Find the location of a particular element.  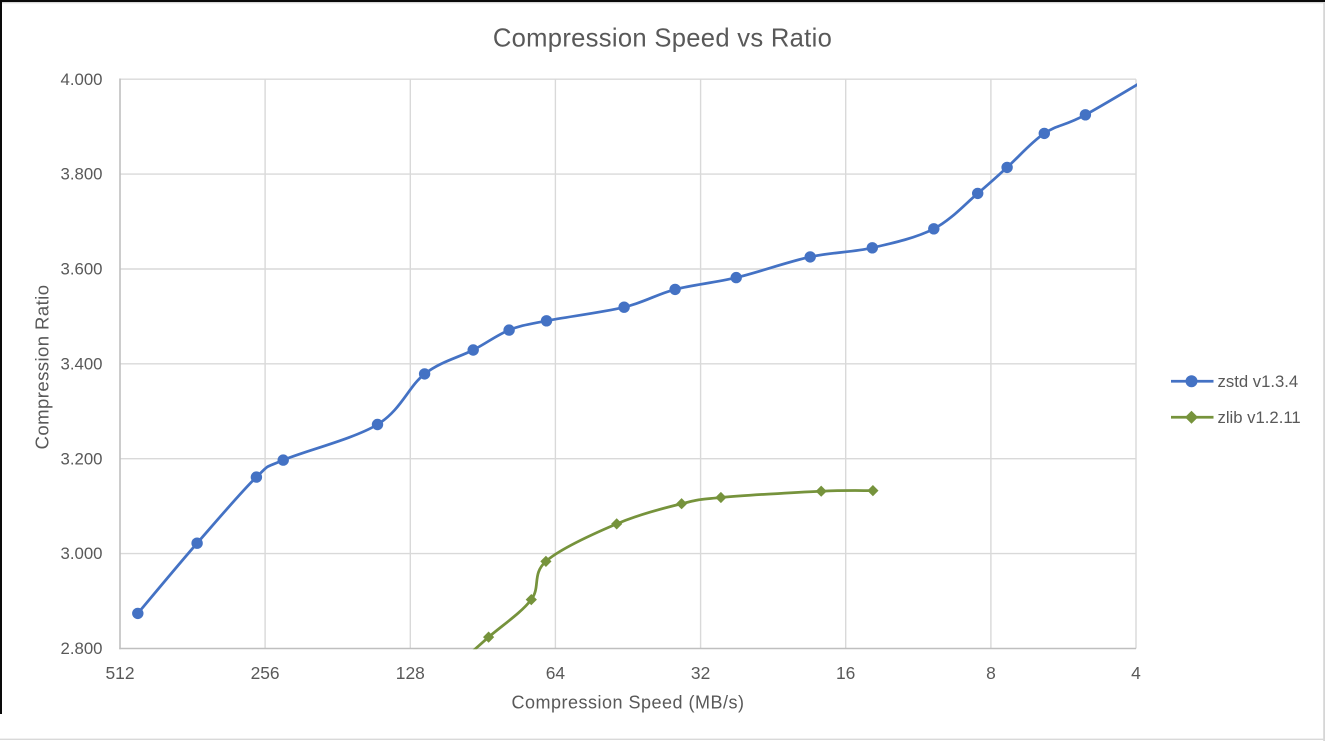

svg-text: 4.000 is located at coordinates (82, 79).